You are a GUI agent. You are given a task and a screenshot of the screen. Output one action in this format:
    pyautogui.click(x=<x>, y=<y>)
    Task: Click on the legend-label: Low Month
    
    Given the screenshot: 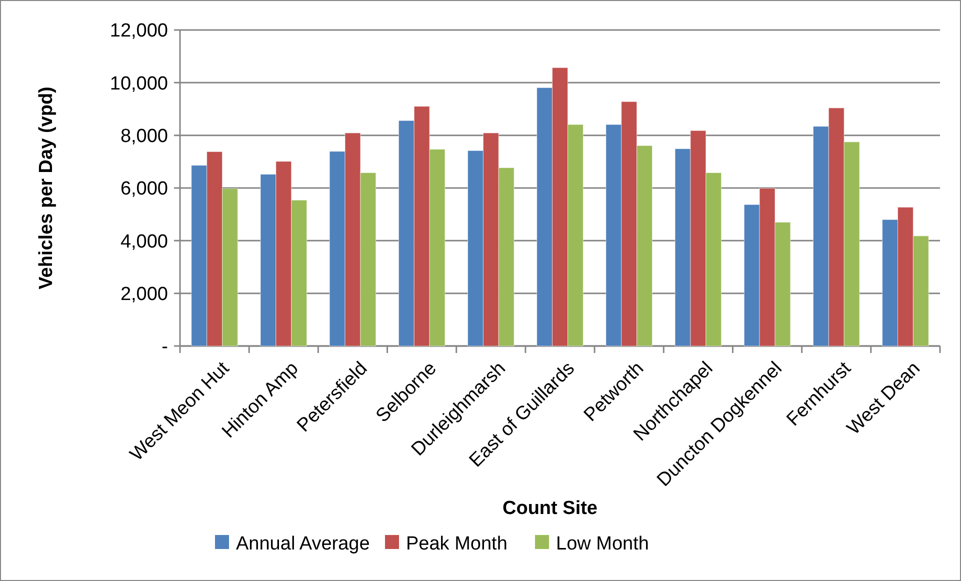 What is the action you would take?
    pyautogui.click(x=602, y=544)
    